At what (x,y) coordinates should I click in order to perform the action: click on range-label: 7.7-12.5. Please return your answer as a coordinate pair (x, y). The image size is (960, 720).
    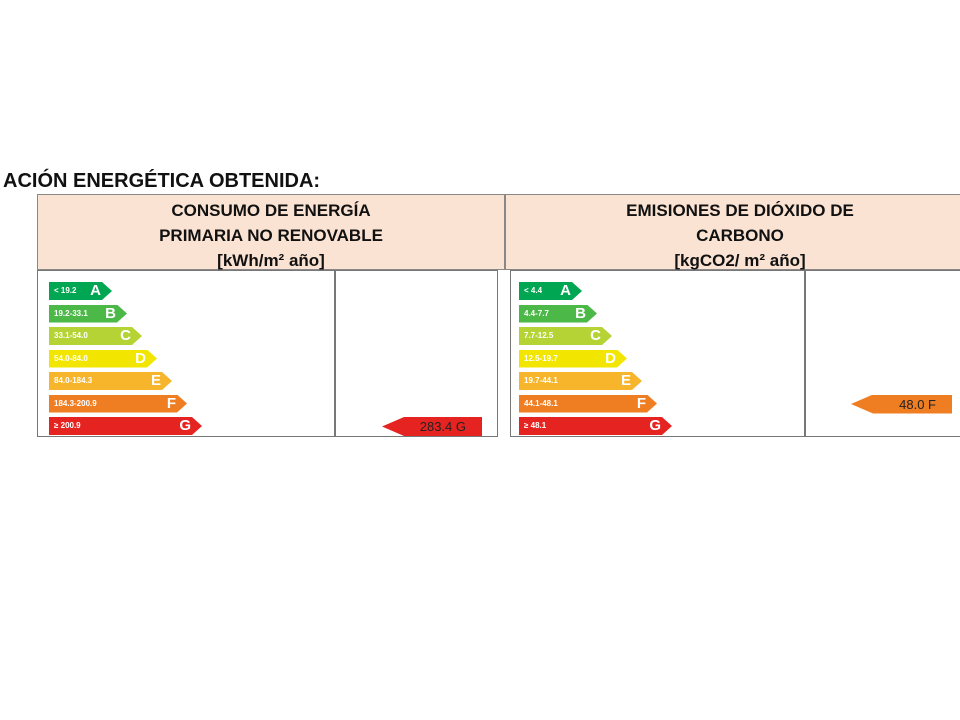
    Looking at the image, I should click on (539, 335).